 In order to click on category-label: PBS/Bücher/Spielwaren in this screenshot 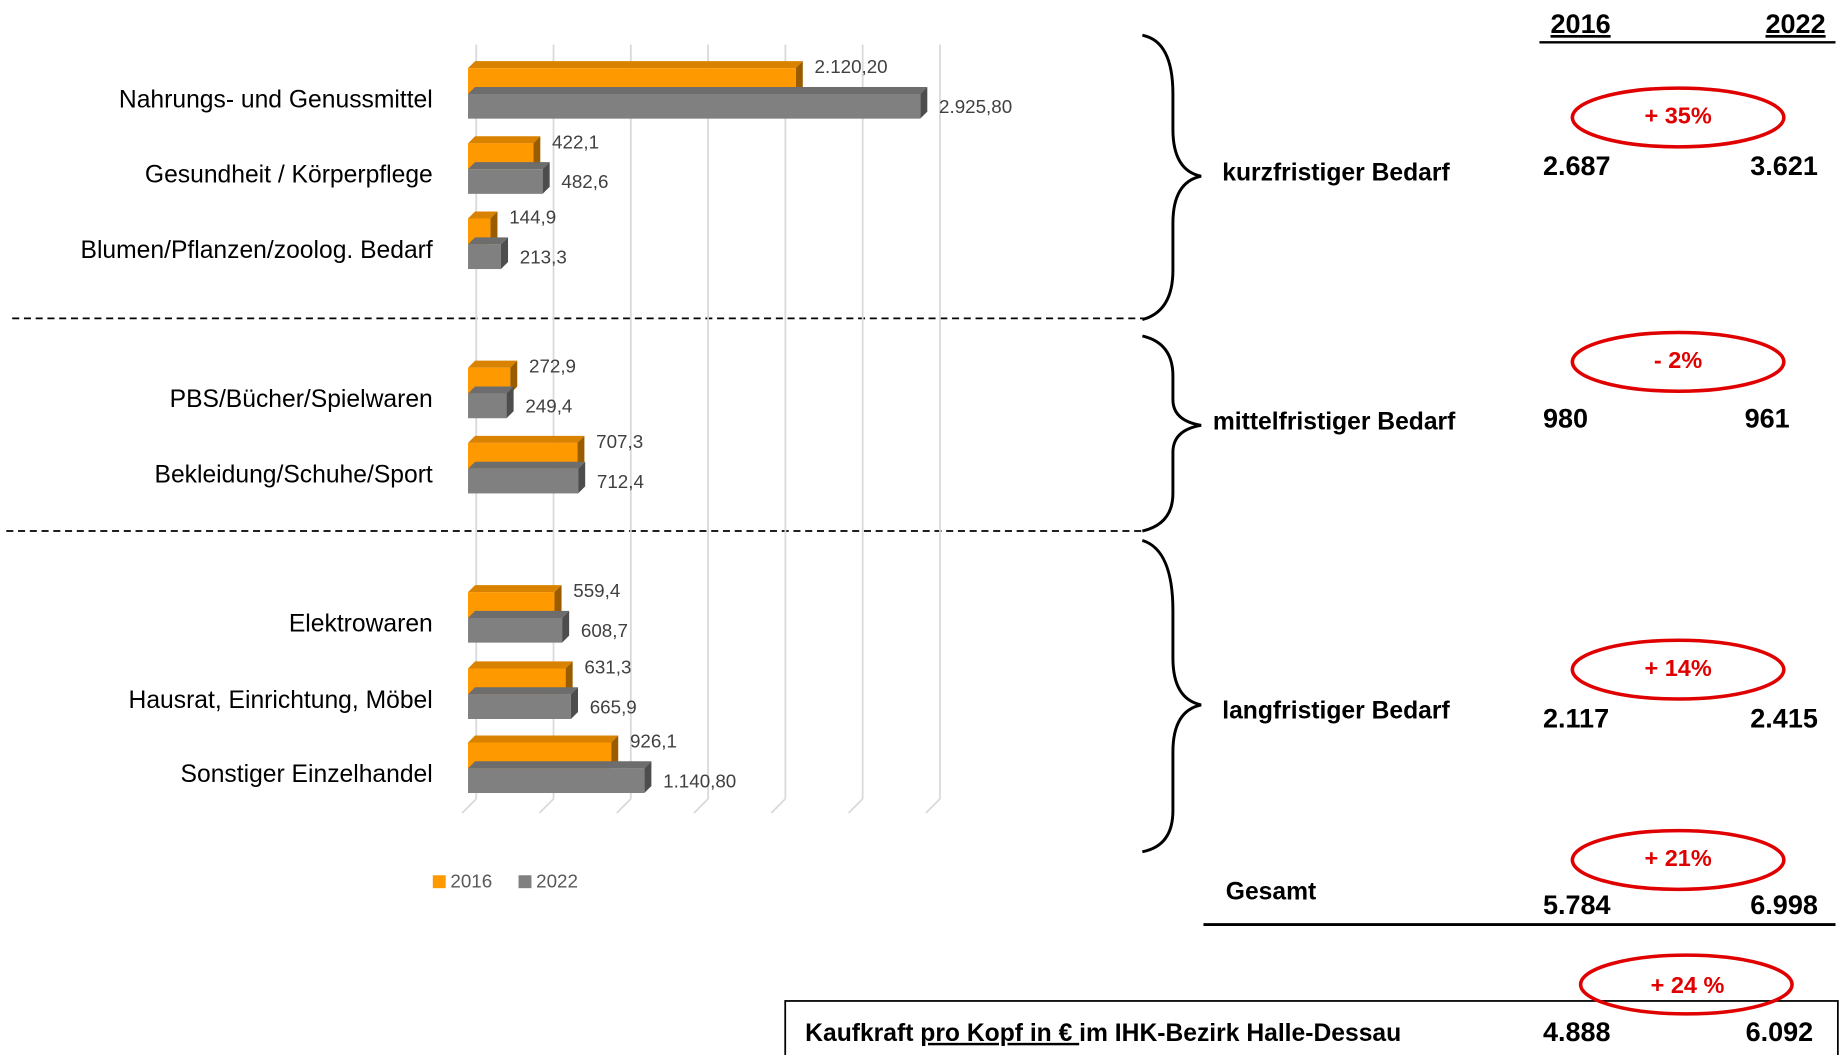, I will do `click(301, 399)`.